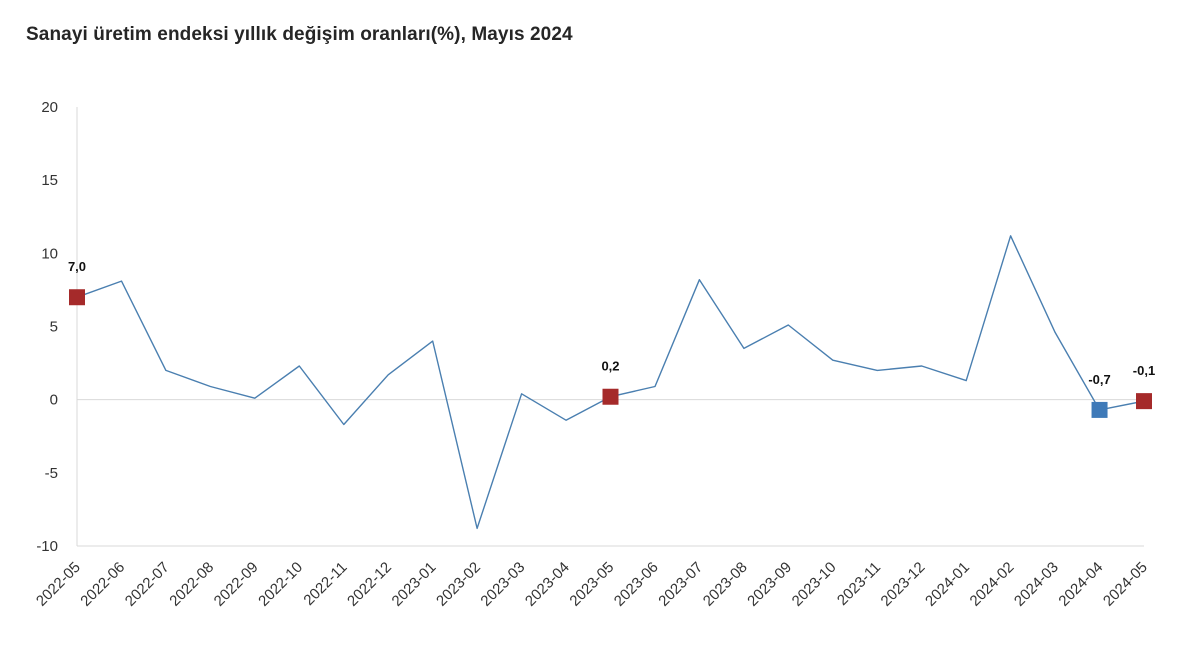 This screenshot has height=666, width=1200. What do you see at coordinates (54, 327) in the screenshot?
I see `y-tick-label: 5` at bounding box center [54, 327].